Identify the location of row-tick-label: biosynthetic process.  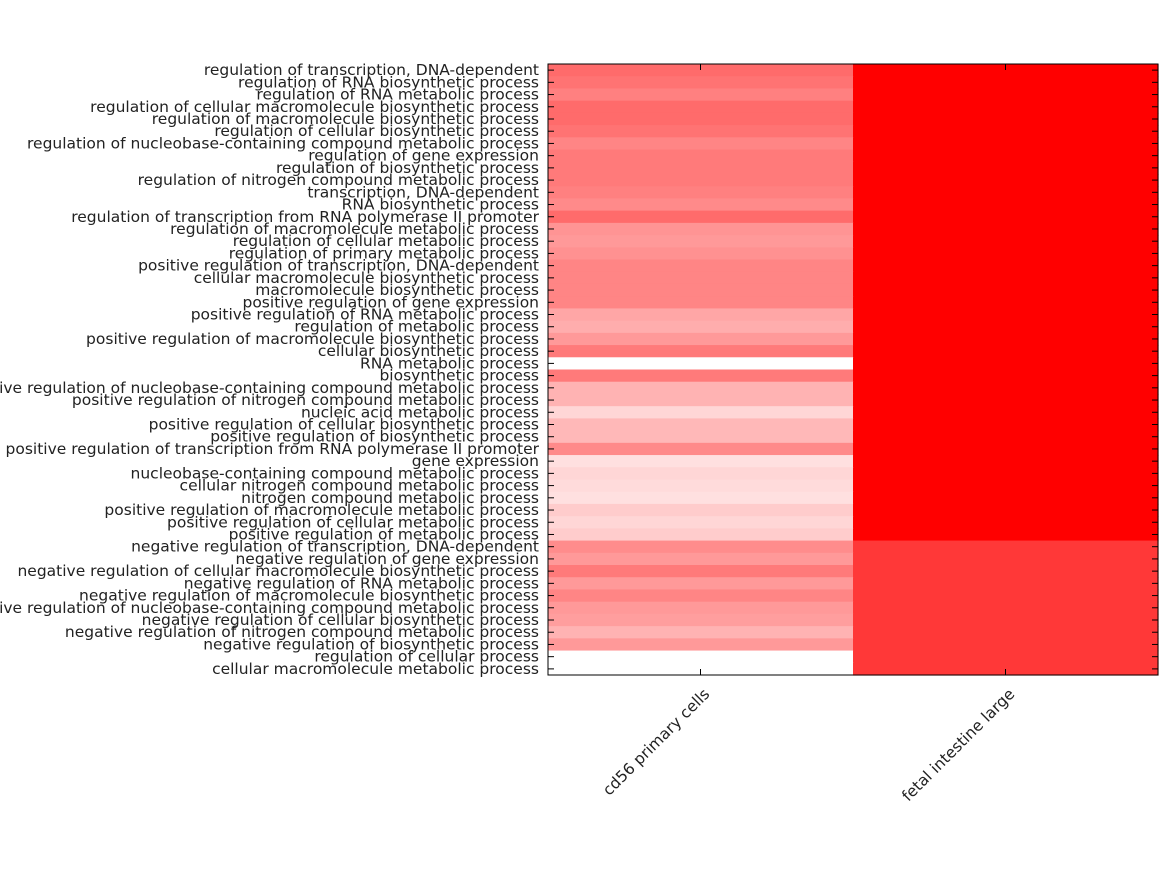
(459, 376).